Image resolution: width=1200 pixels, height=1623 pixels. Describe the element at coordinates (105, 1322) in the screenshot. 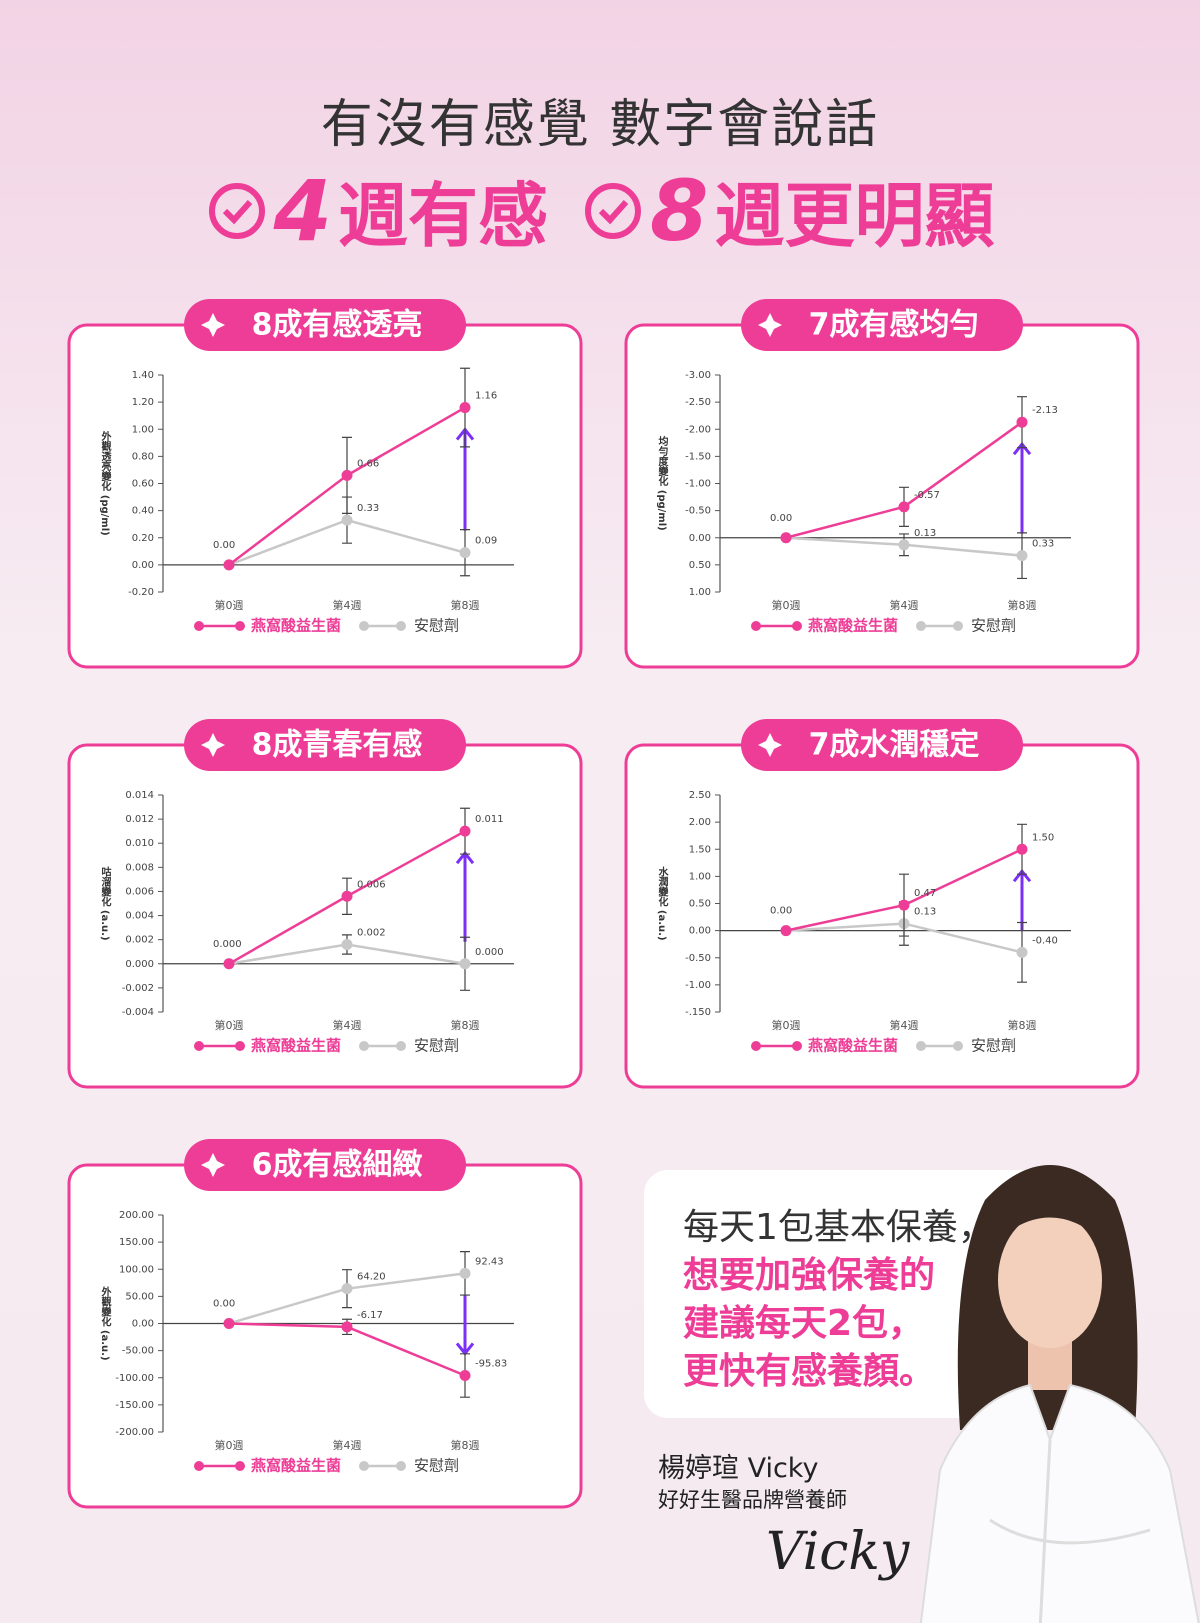

I see `y-axis-label: 外觀變化 (a.u.)` at that location.